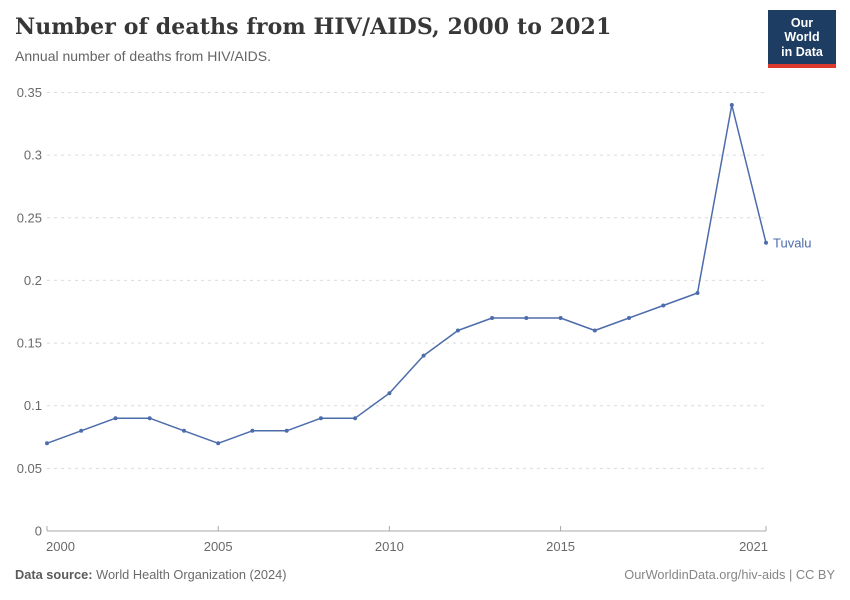 This screenshot has height=600, width=850. What do you see at coordinates (29, 468) in the screenshot?
I see `y-axis-tick-label: 0.05` at bounding box center [29, 468].